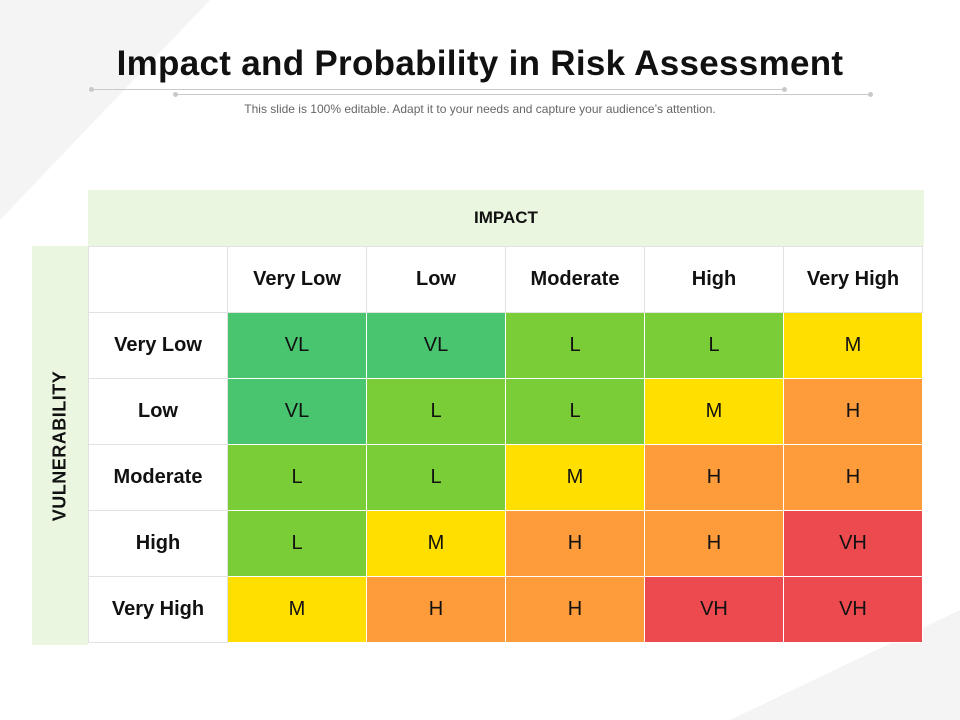  Describe the element at coordinates (438, 89) in the screenshot. I see `title-underline-top` at that location.